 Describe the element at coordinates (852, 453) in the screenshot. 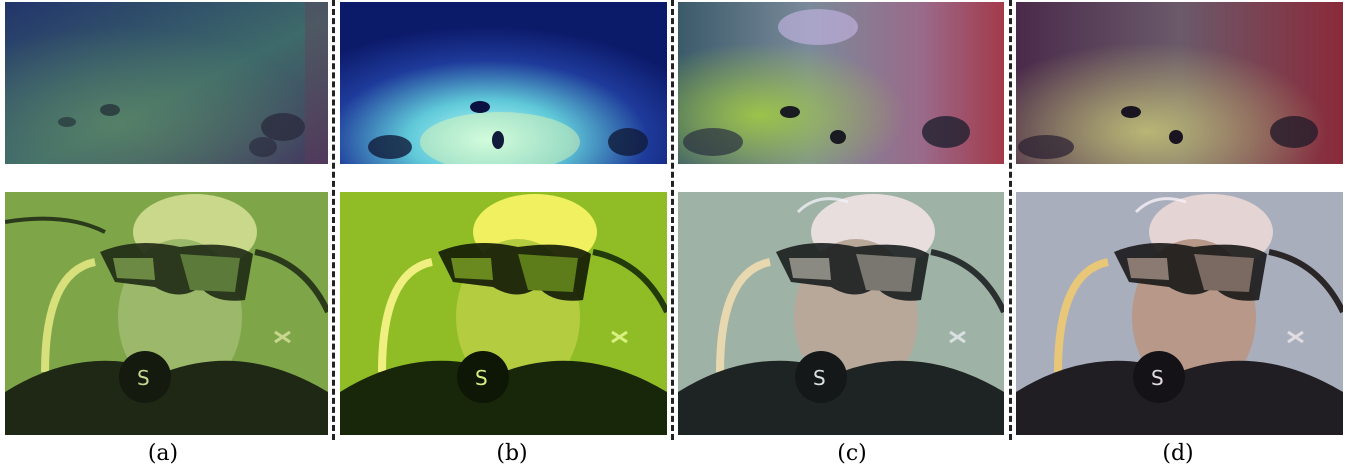

I see `caption-c: (c)` at that location.